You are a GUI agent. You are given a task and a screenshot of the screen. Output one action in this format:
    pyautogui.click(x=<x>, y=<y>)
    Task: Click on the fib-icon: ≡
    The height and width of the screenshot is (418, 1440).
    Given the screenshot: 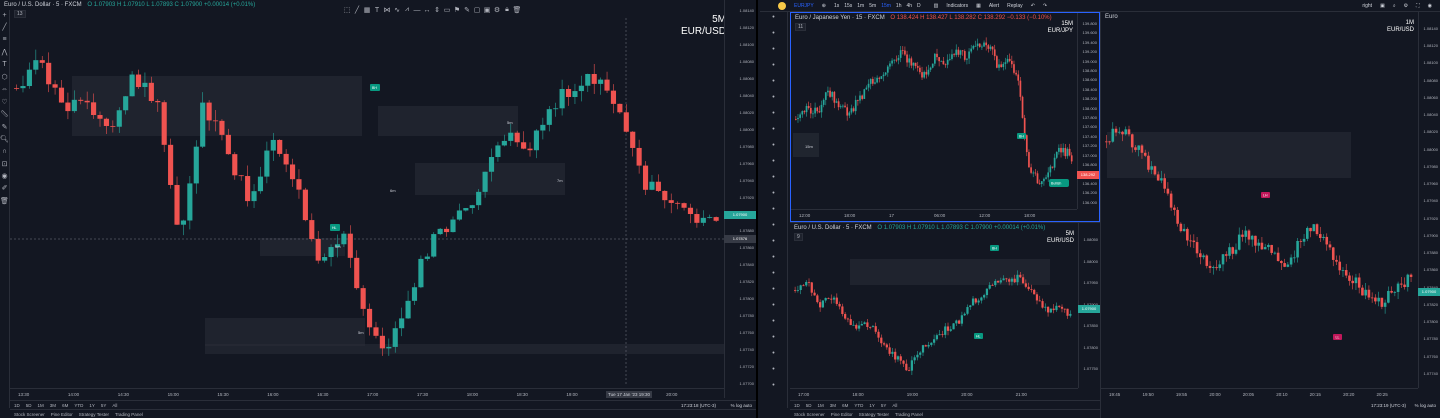 What is the action you would take?
    pyautogui.click(x=4, y=40)
    